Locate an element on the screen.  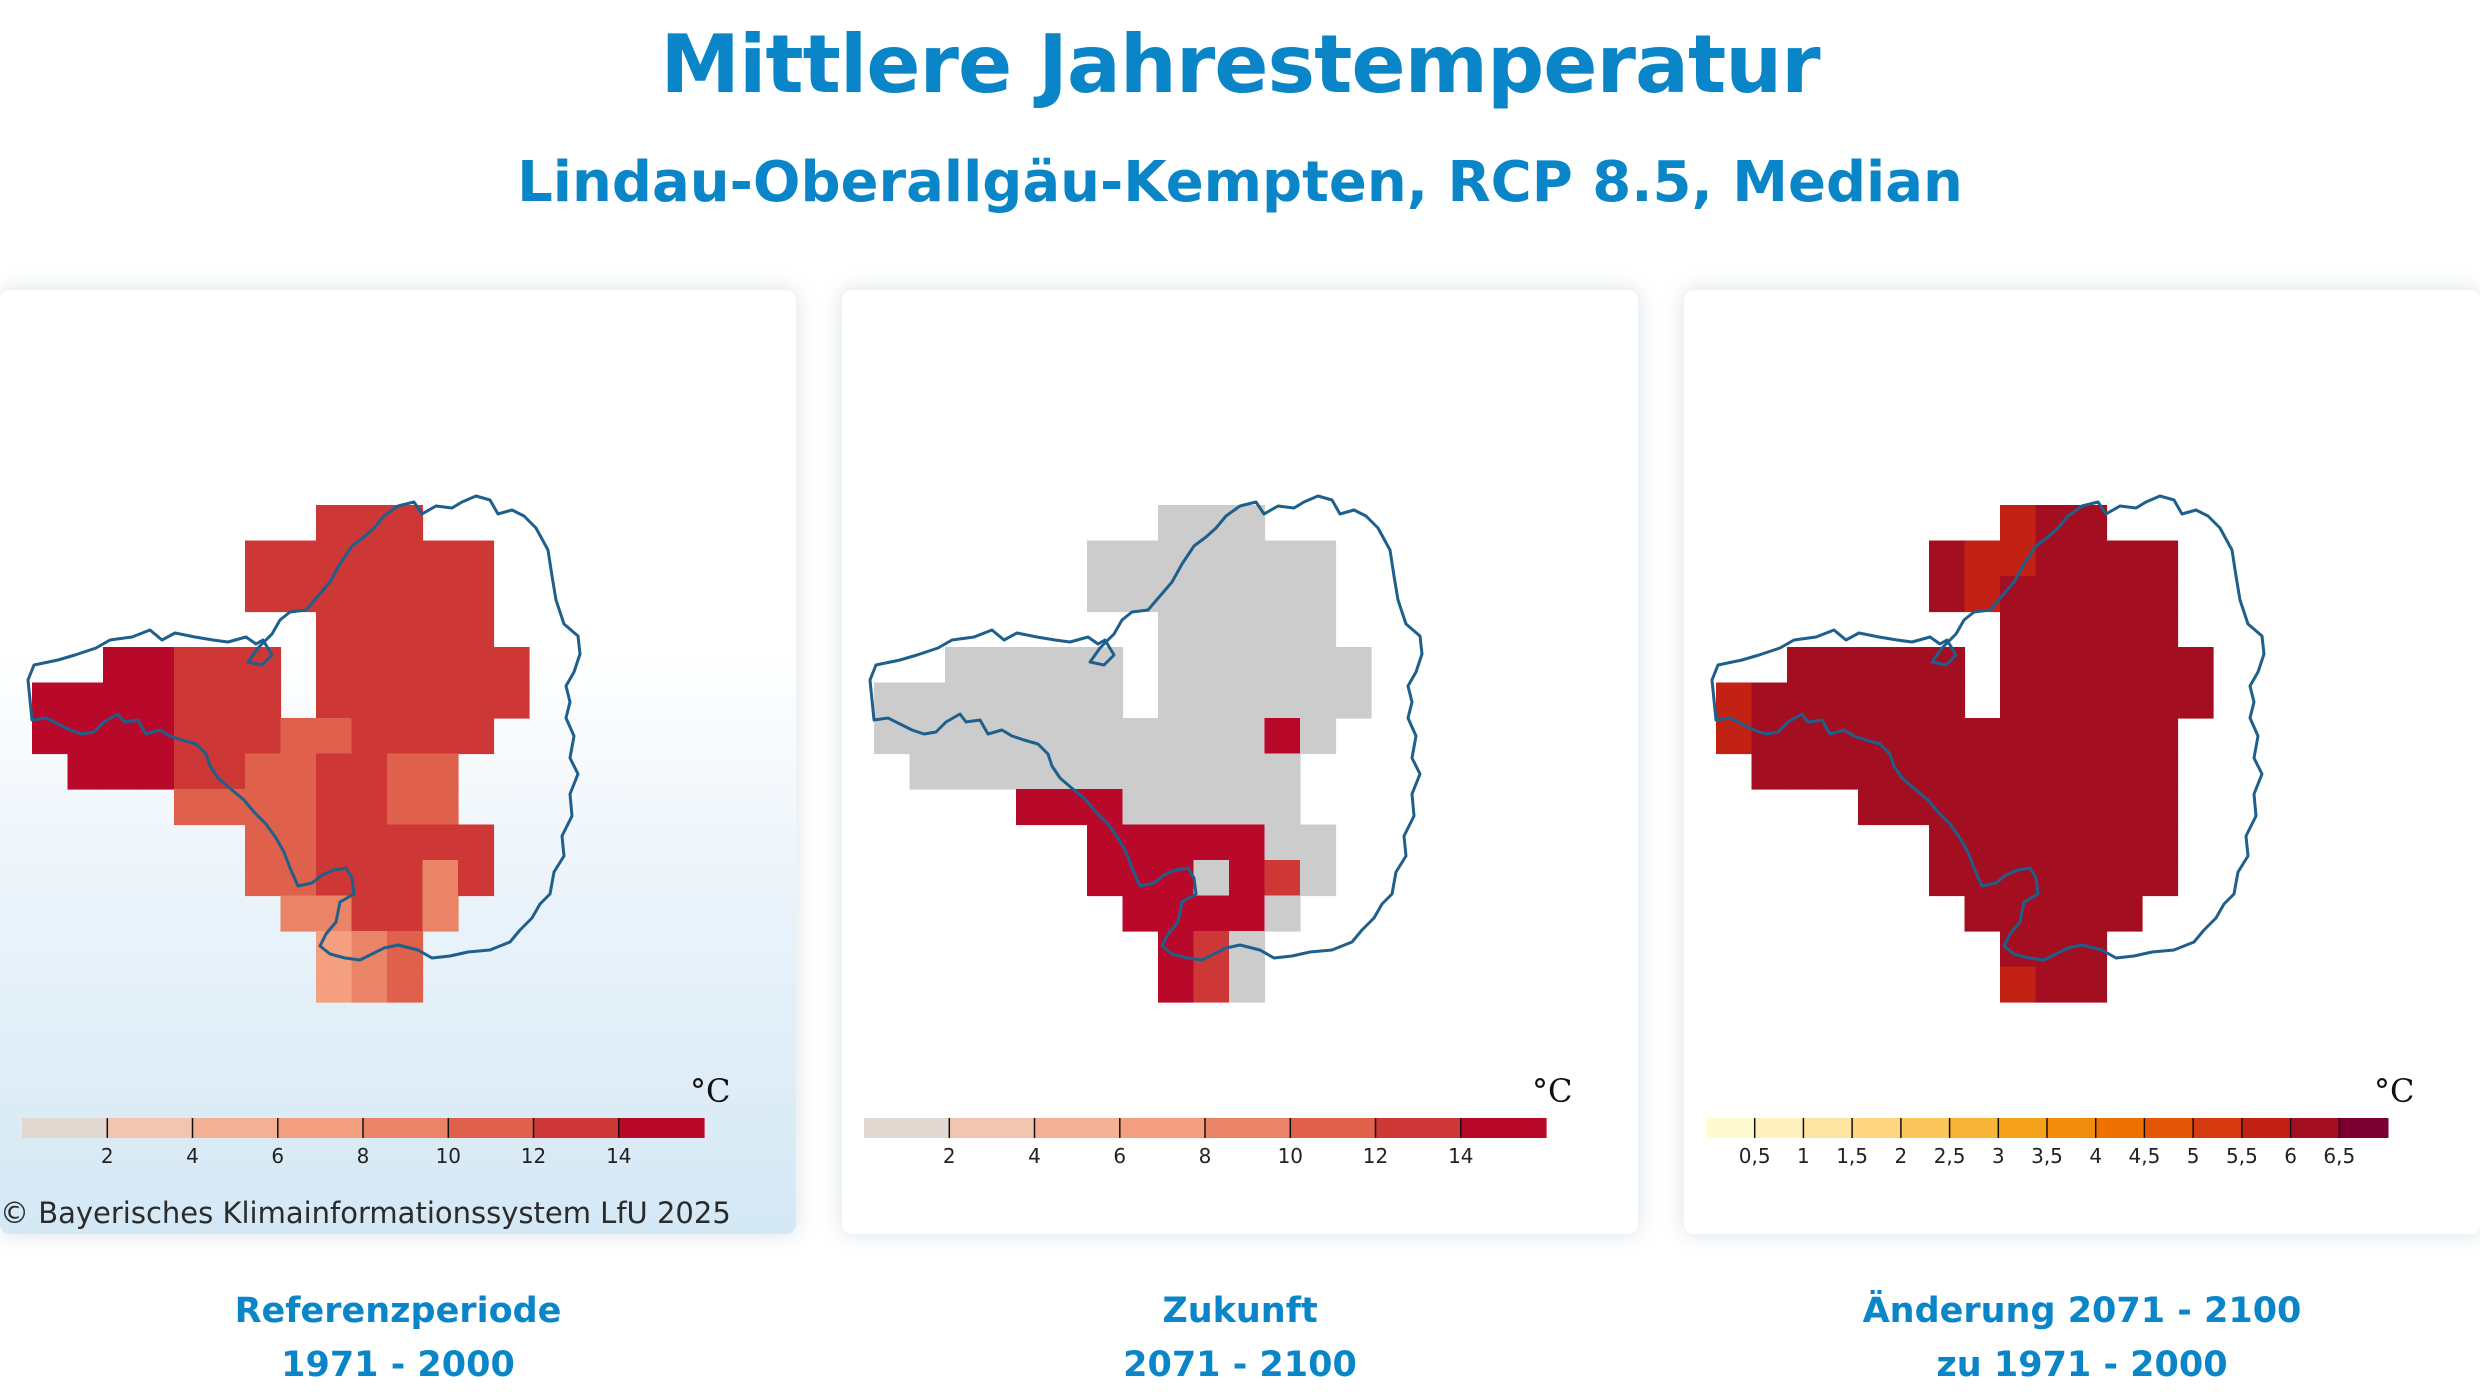
color-legend: 2 4 6 8 10 12 14 is located at coordinates (1205, 1143).